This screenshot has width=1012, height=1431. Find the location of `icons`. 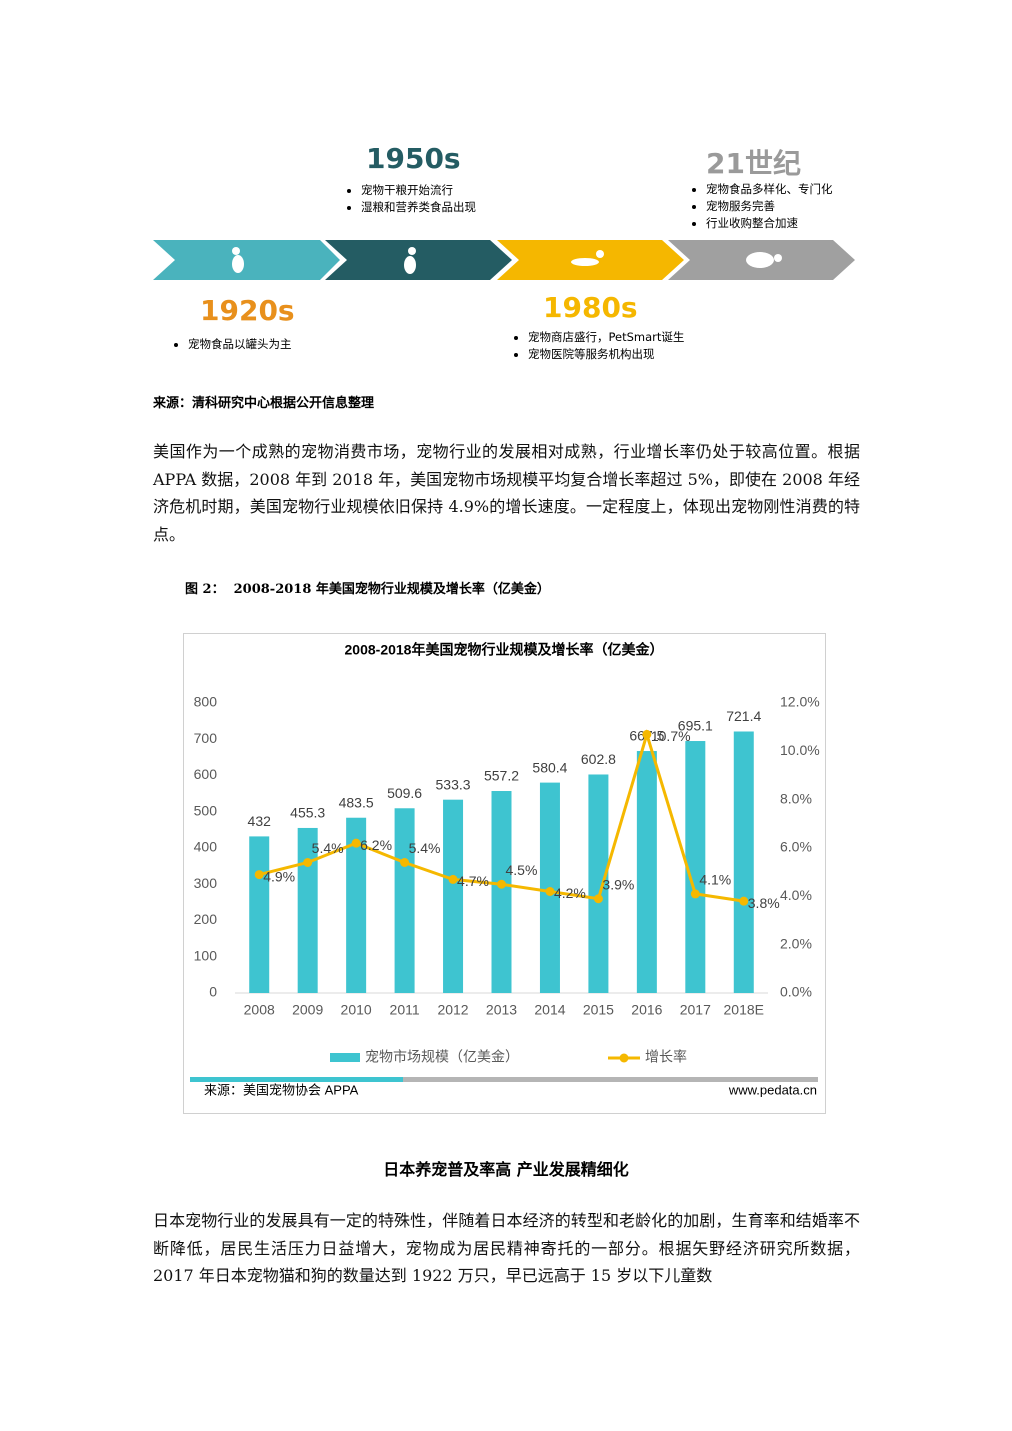

icons is located at coordinates (507, 260).